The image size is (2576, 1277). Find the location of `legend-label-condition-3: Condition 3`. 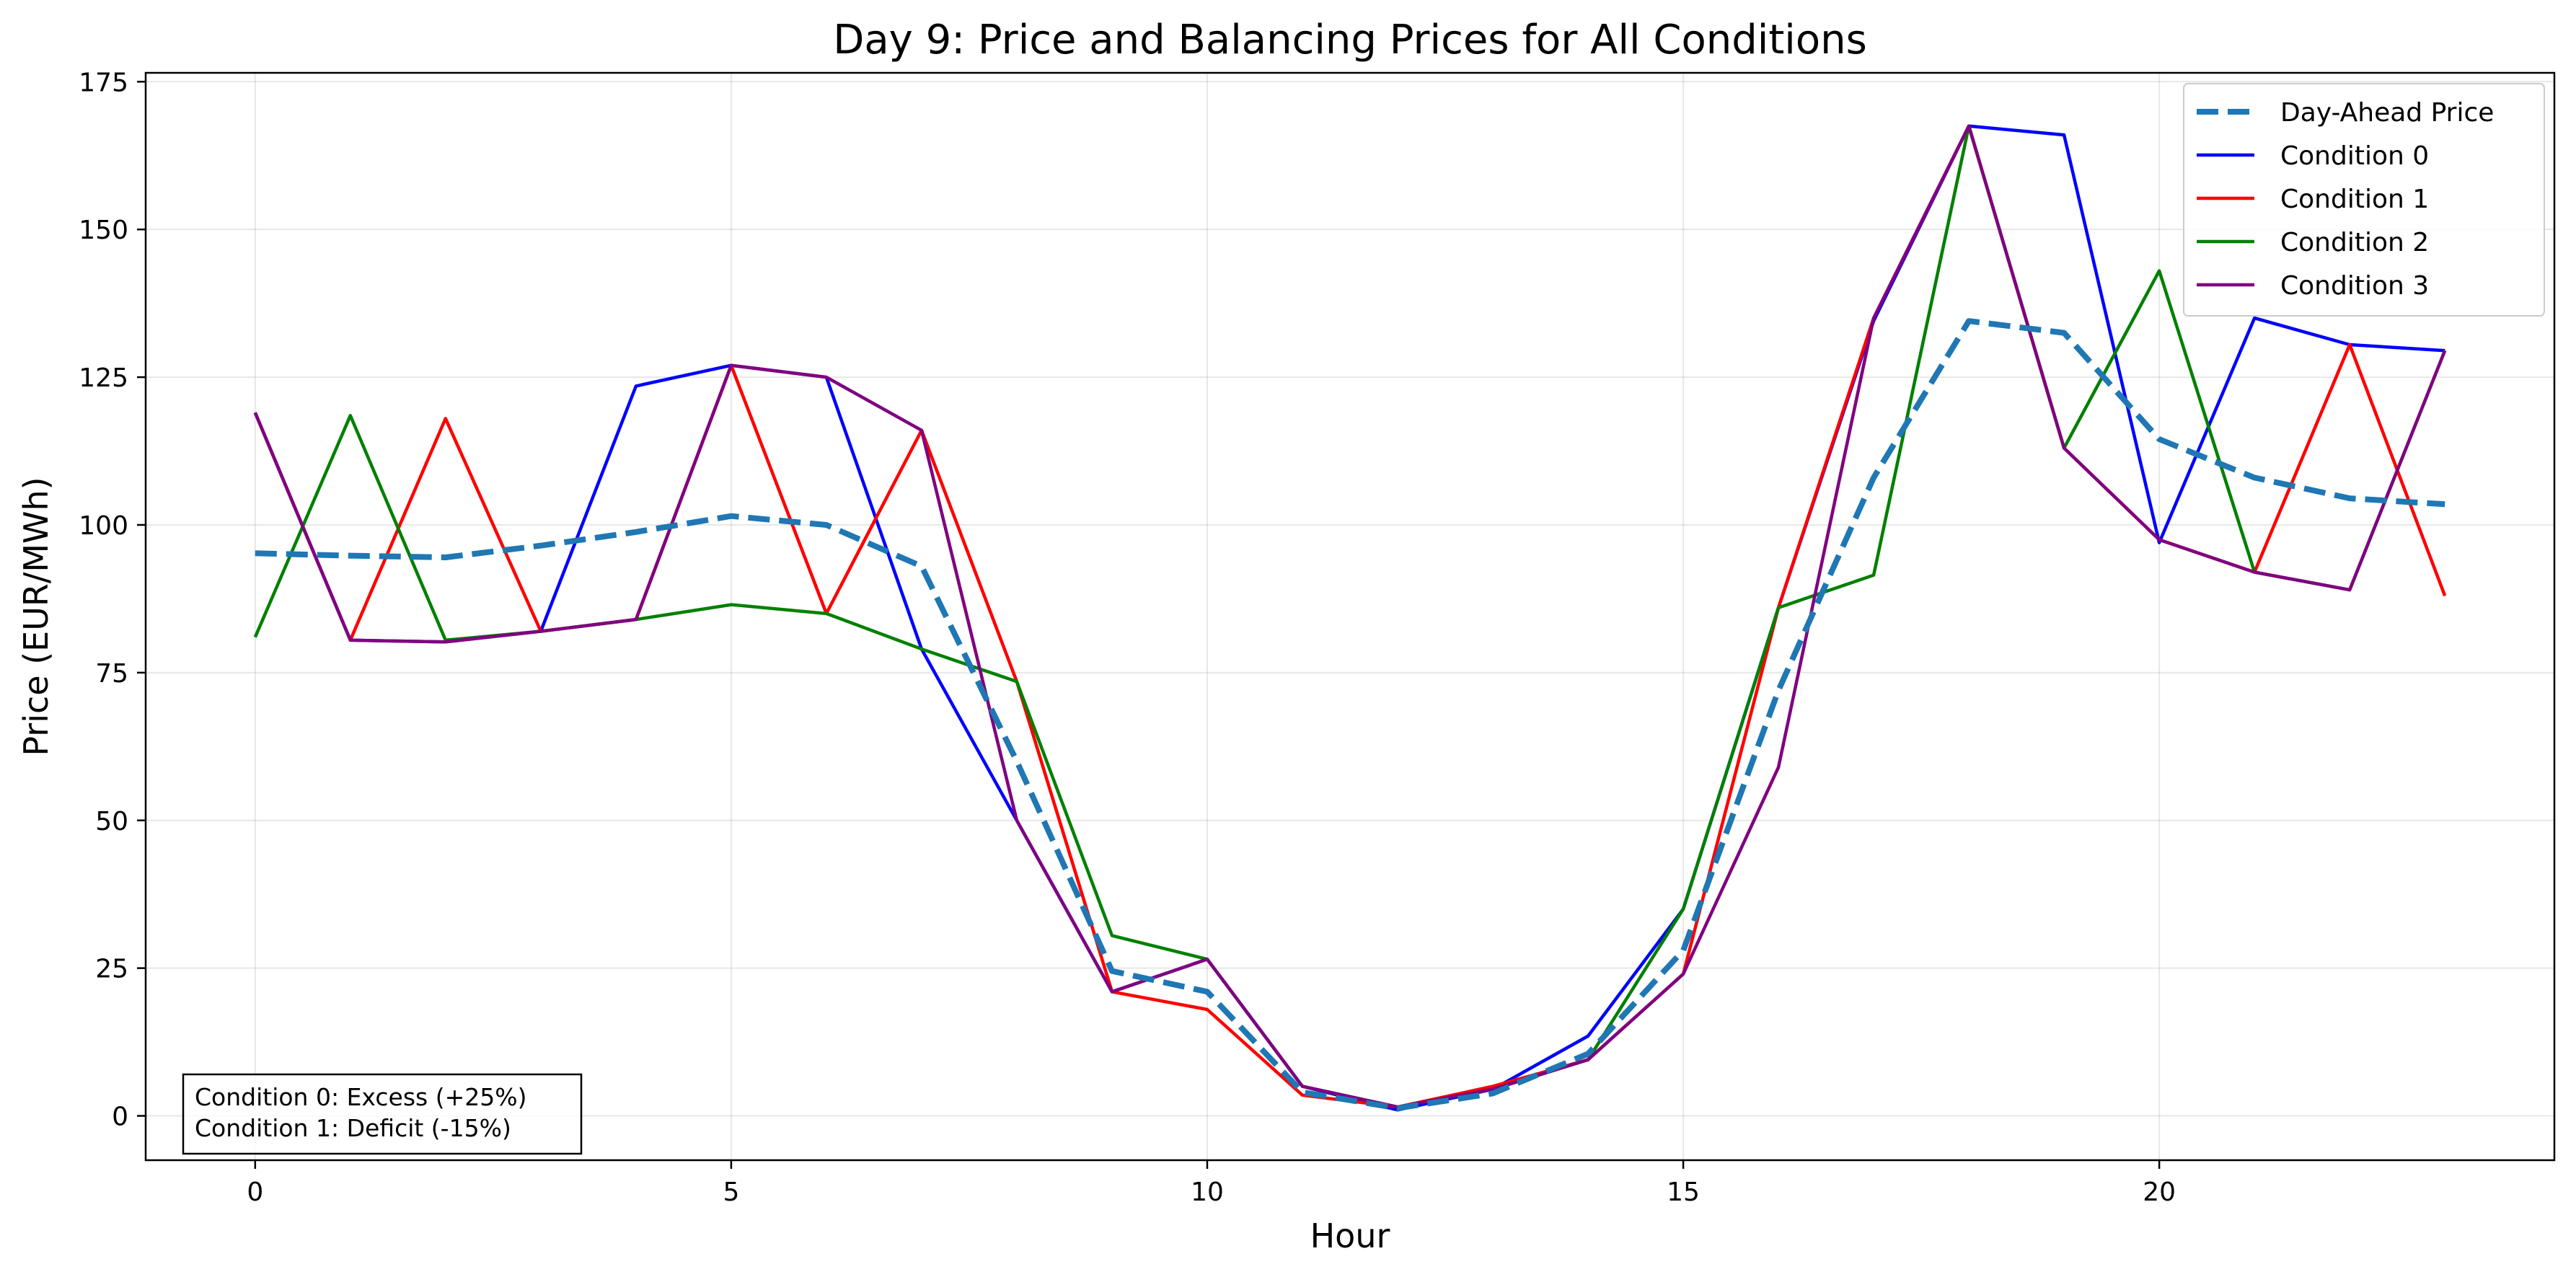

legend-label-condition-3: Condition 3 is located at coordinates (2354, 286).